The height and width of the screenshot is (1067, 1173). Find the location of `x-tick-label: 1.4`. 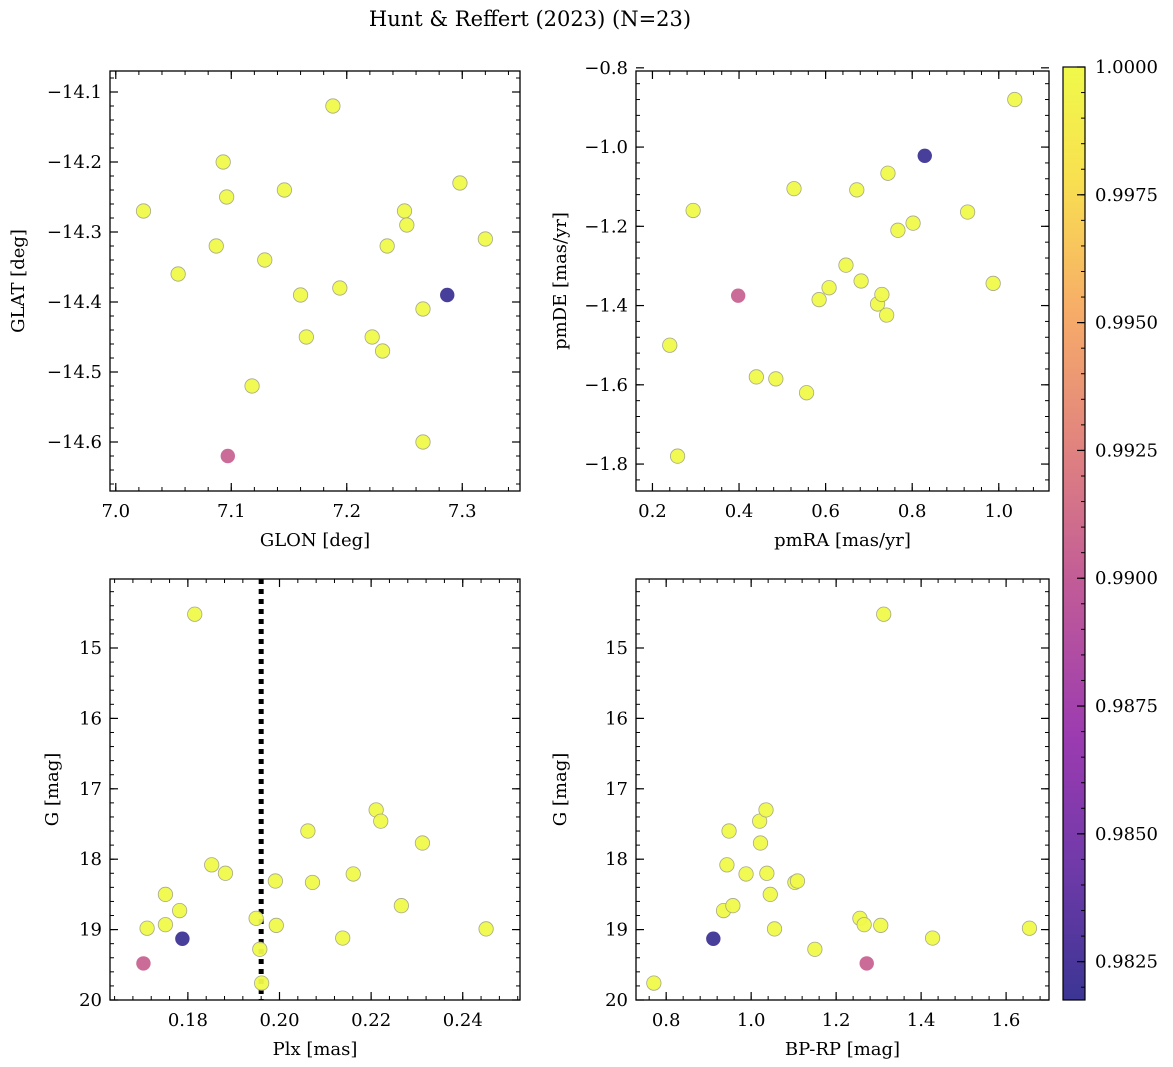

x-tick-label: 1.4 is located at coordinates (921, 1020).